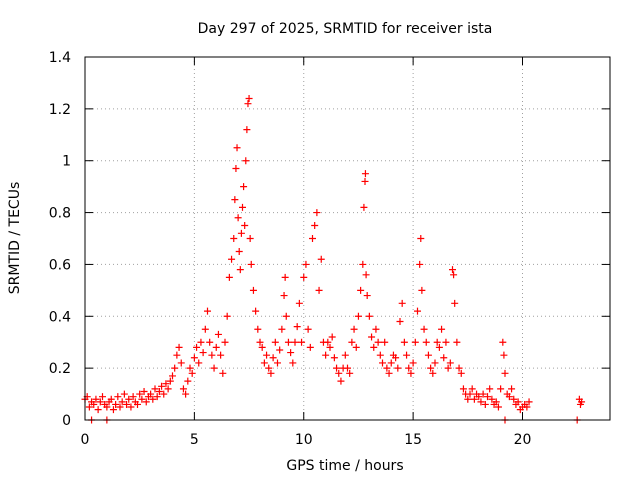  I want to click on y-tick-label: 0.2, so click(60, 369).